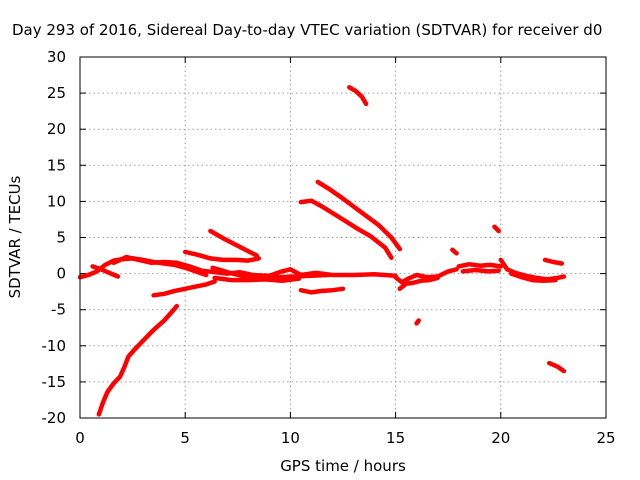 The height and width of the screenshot is (480, 640). Describe the element at coordinates (54, 346) in the screenshot. I see `y-tick-label: -10` at that location.